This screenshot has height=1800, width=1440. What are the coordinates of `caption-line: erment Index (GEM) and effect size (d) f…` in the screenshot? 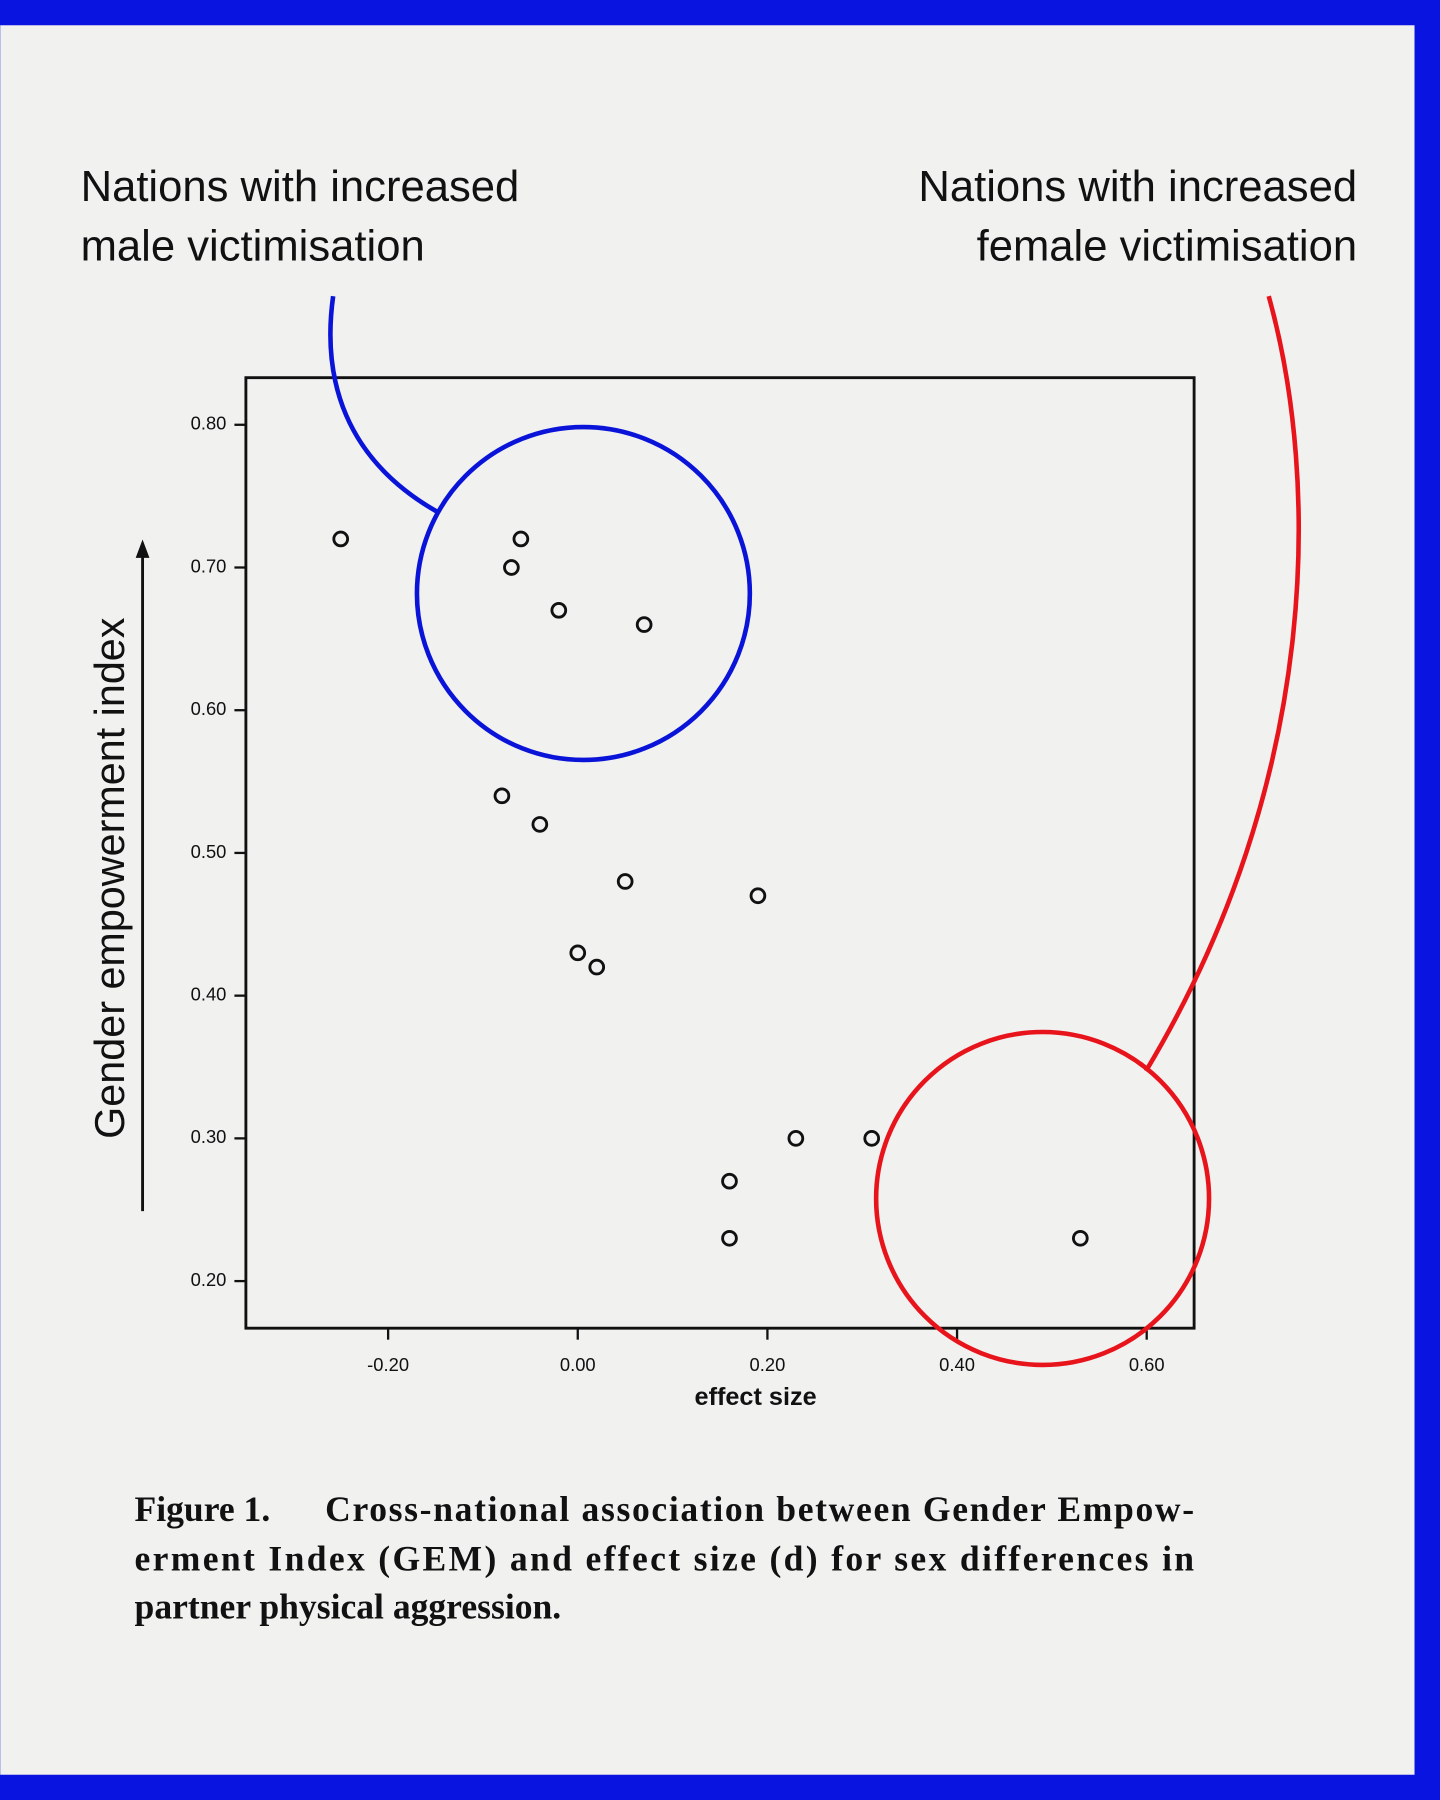 It's located at (665, 1558).